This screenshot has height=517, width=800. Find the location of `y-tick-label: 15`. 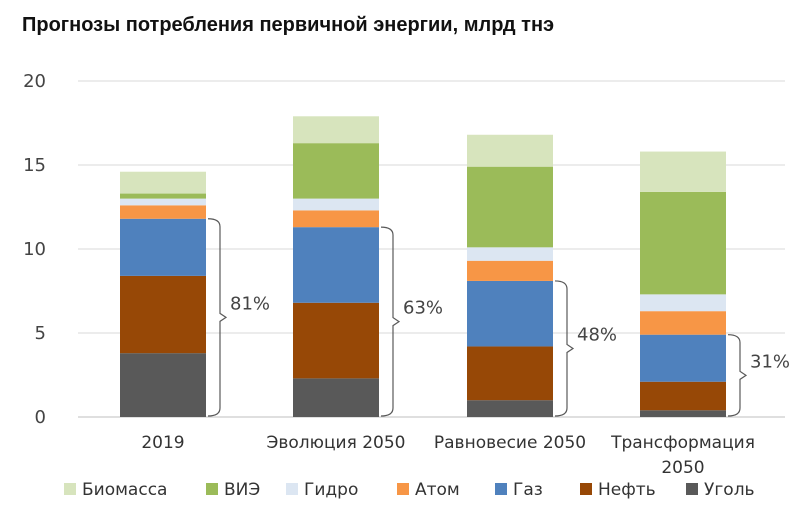

y-tick-label: 15 is located at coordinates (34, 165).